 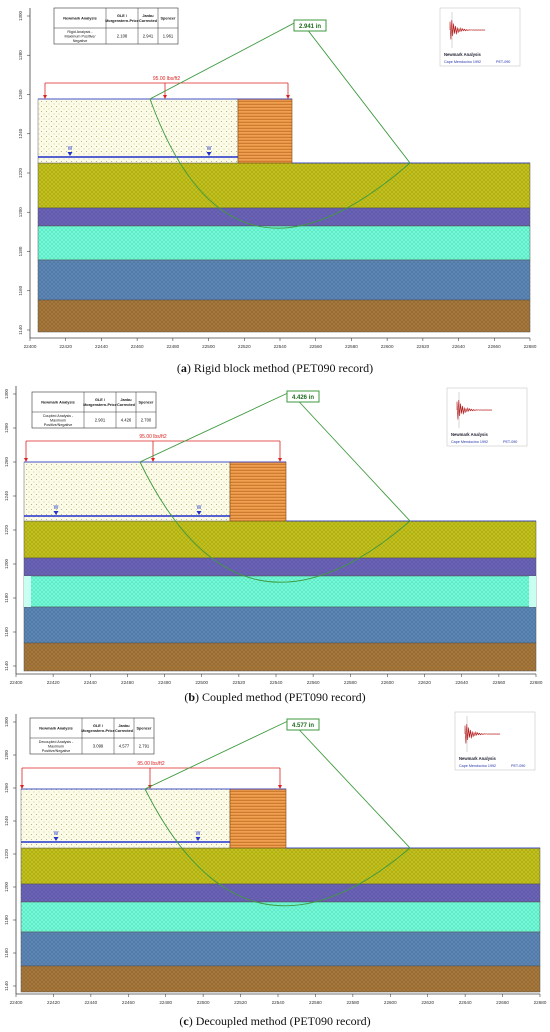 I want to click on y-tick-label: 1280, so click(x=6, y=427).